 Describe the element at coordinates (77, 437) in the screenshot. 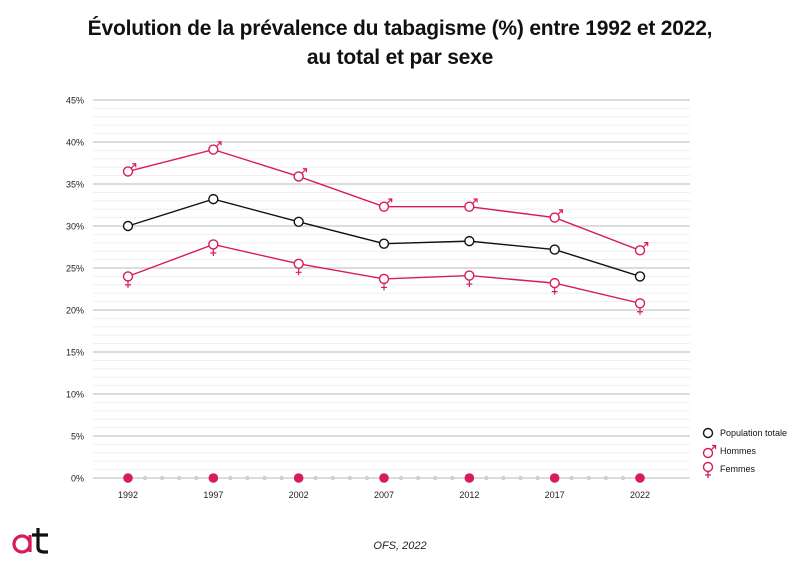

I see `y-tick-label: 5%` at that location.